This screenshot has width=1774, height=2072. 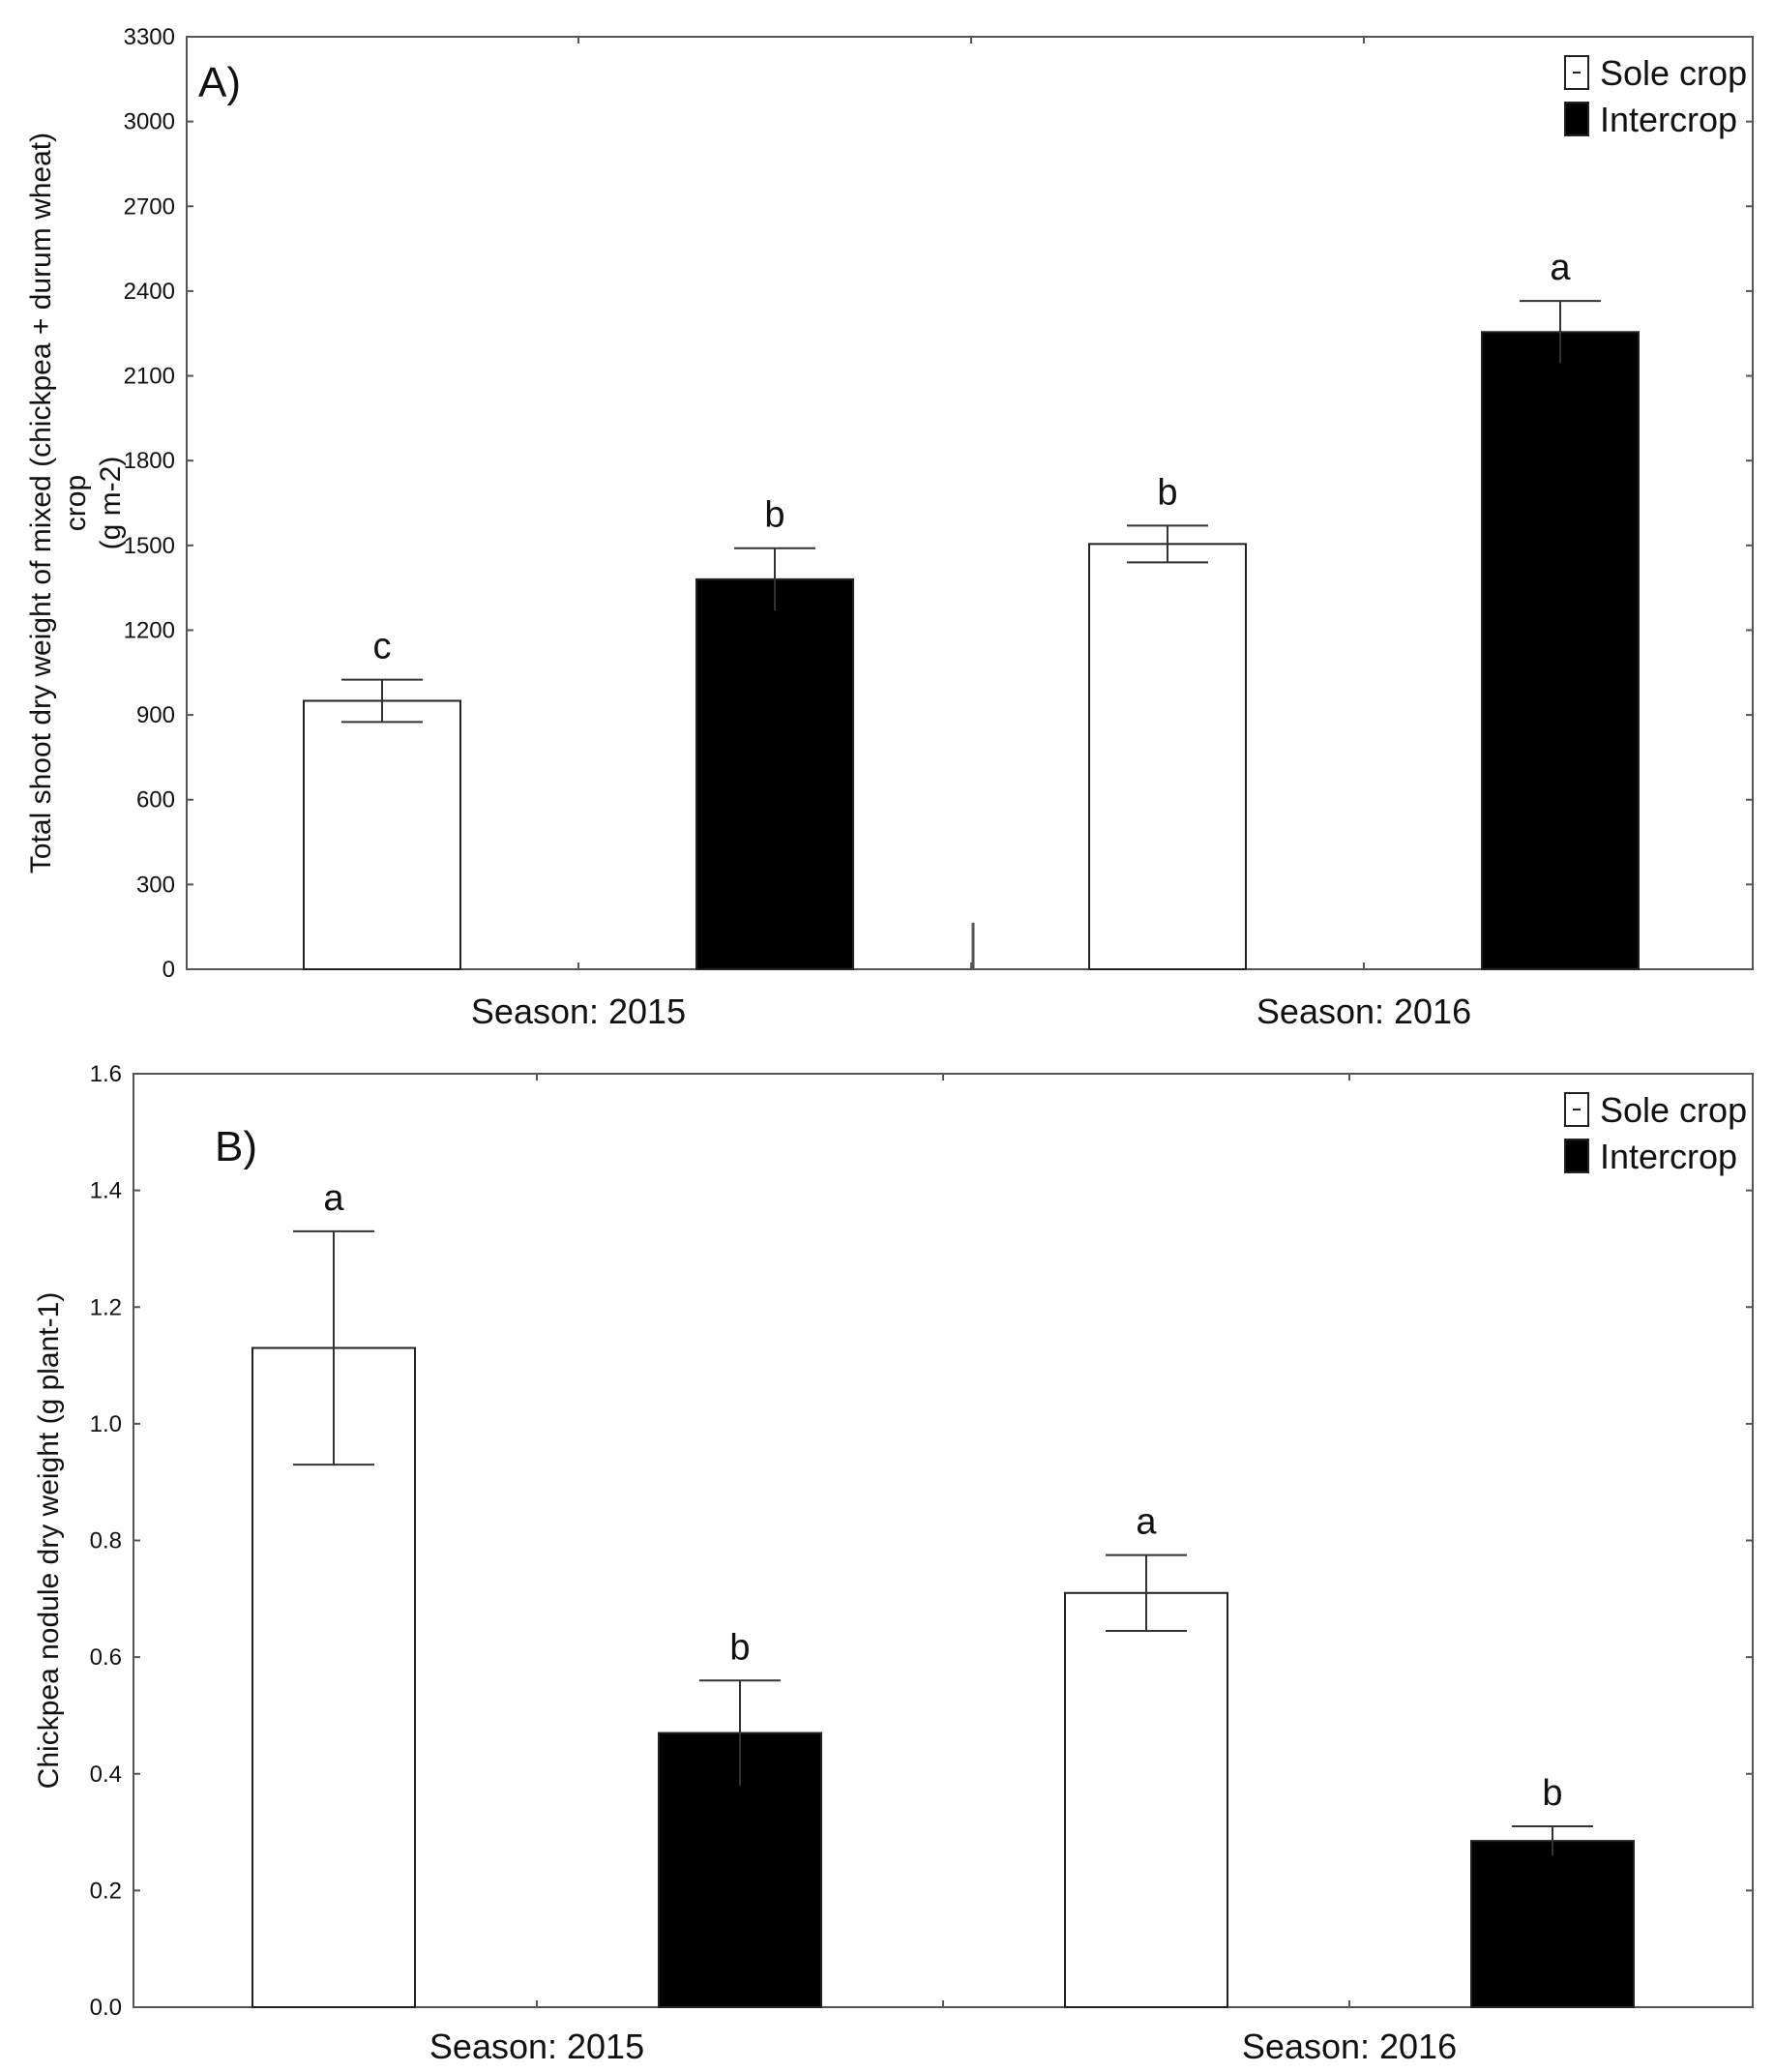 What do you see at coordinates (106, 2008) in the screenshot?
I see `y-tick-label: 0.0` at bounding box center [106, 2008].